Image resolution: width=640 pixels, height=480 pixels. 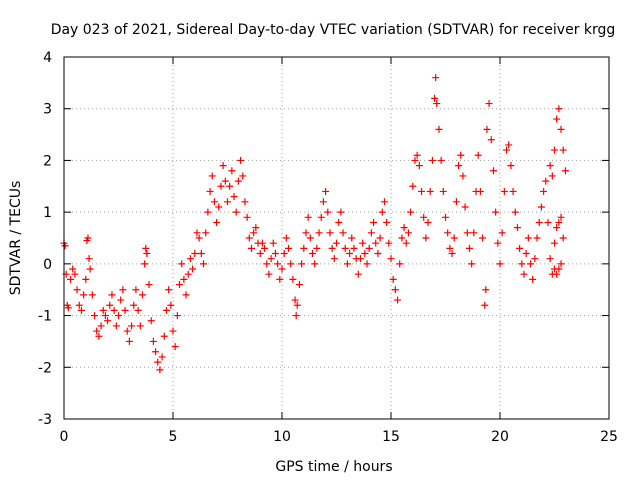 I want to click on y-axis-label: SDTVAR / TECUs, so click(x=16, y=238).